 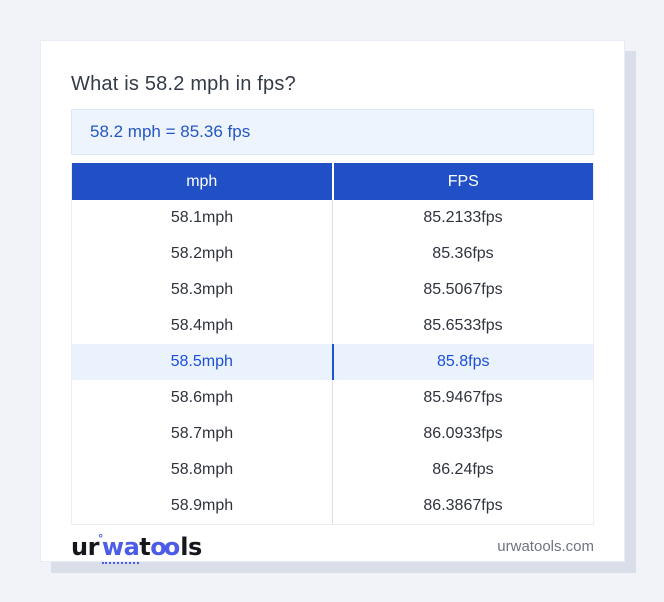 What do you see at coordinates (463, 469) in the screenshot?
I see `fps-cell: 86.24fps` at bounding box center [463, 469].